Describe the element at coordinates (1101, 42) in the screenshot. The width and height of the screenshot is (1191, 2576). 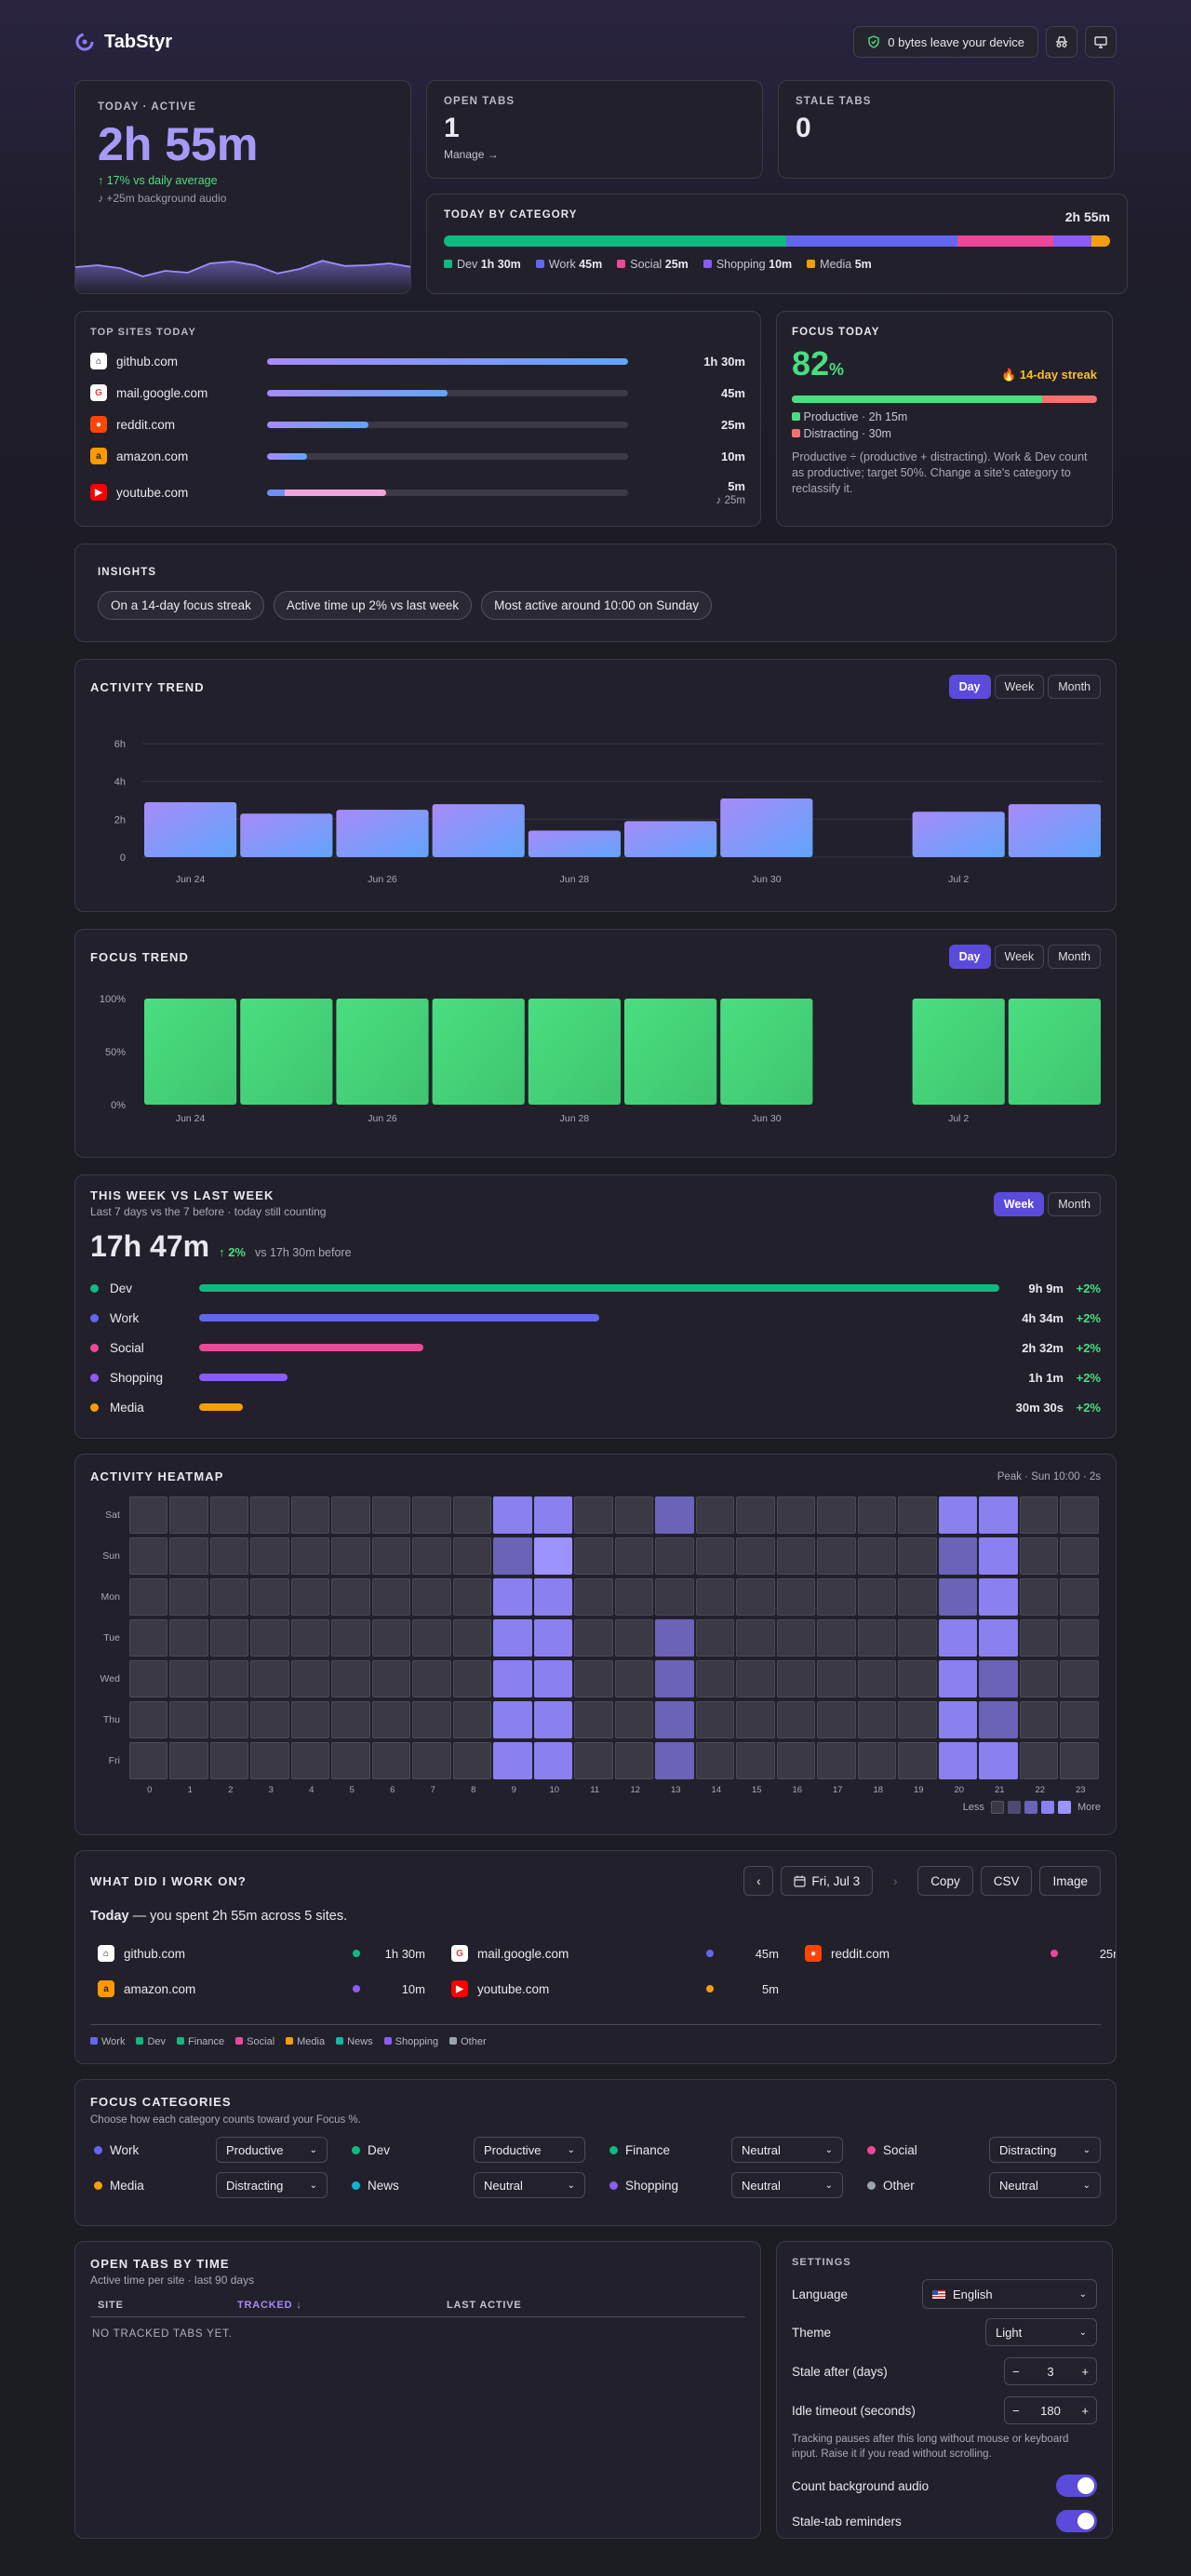
I see `display-button` at that location.